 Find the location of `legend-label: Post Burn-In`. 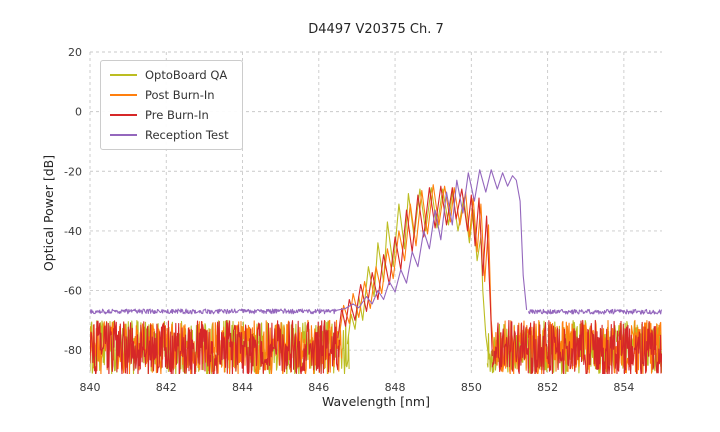

legend-label: Post Burn-In is located at coordinates (180, 95).